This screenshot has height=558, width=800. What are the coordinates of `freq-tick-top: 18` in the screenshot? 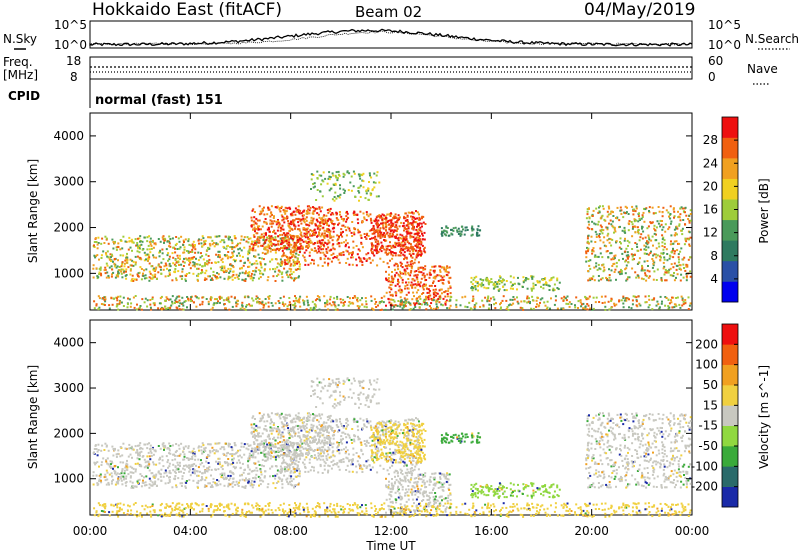 It's located at (73, 61).